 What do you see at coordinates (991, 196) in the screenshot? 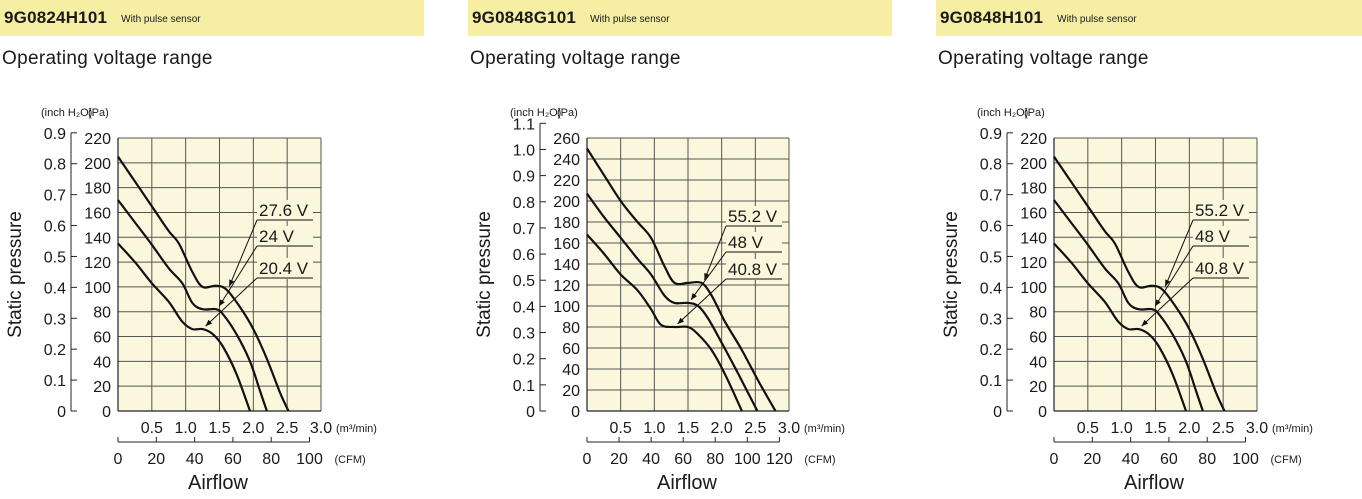
I see `y-tick-label-inch: 0.7` at bounding box center [991, 196].